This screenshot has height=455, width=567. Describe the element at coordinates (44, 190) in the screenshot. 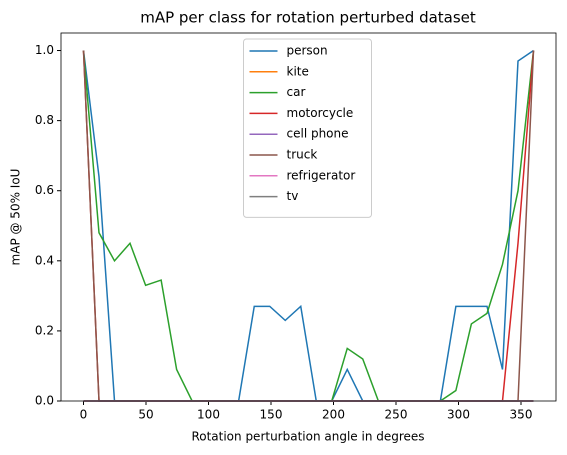

I see `y-tick-label: 0.6` at that location.